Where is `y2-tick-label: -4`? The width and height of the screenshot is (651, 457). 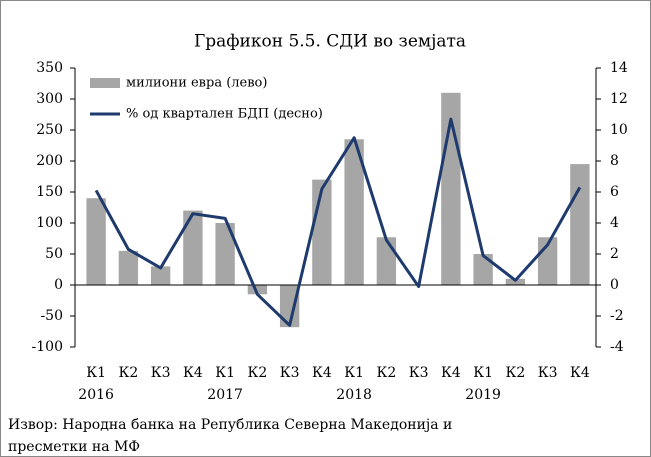 y2-tick-label: -4 is located at coordinates (617, 347).